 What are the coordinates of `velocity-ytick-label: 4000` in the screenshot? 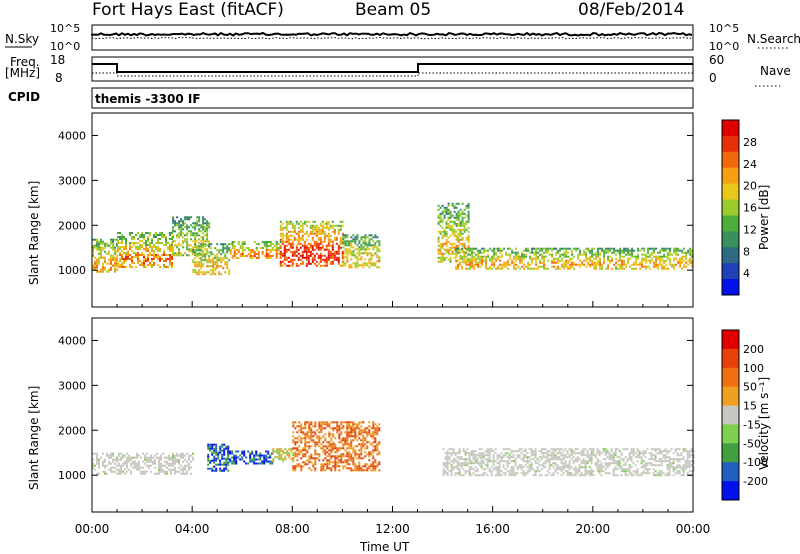 It's located at (72, 340).